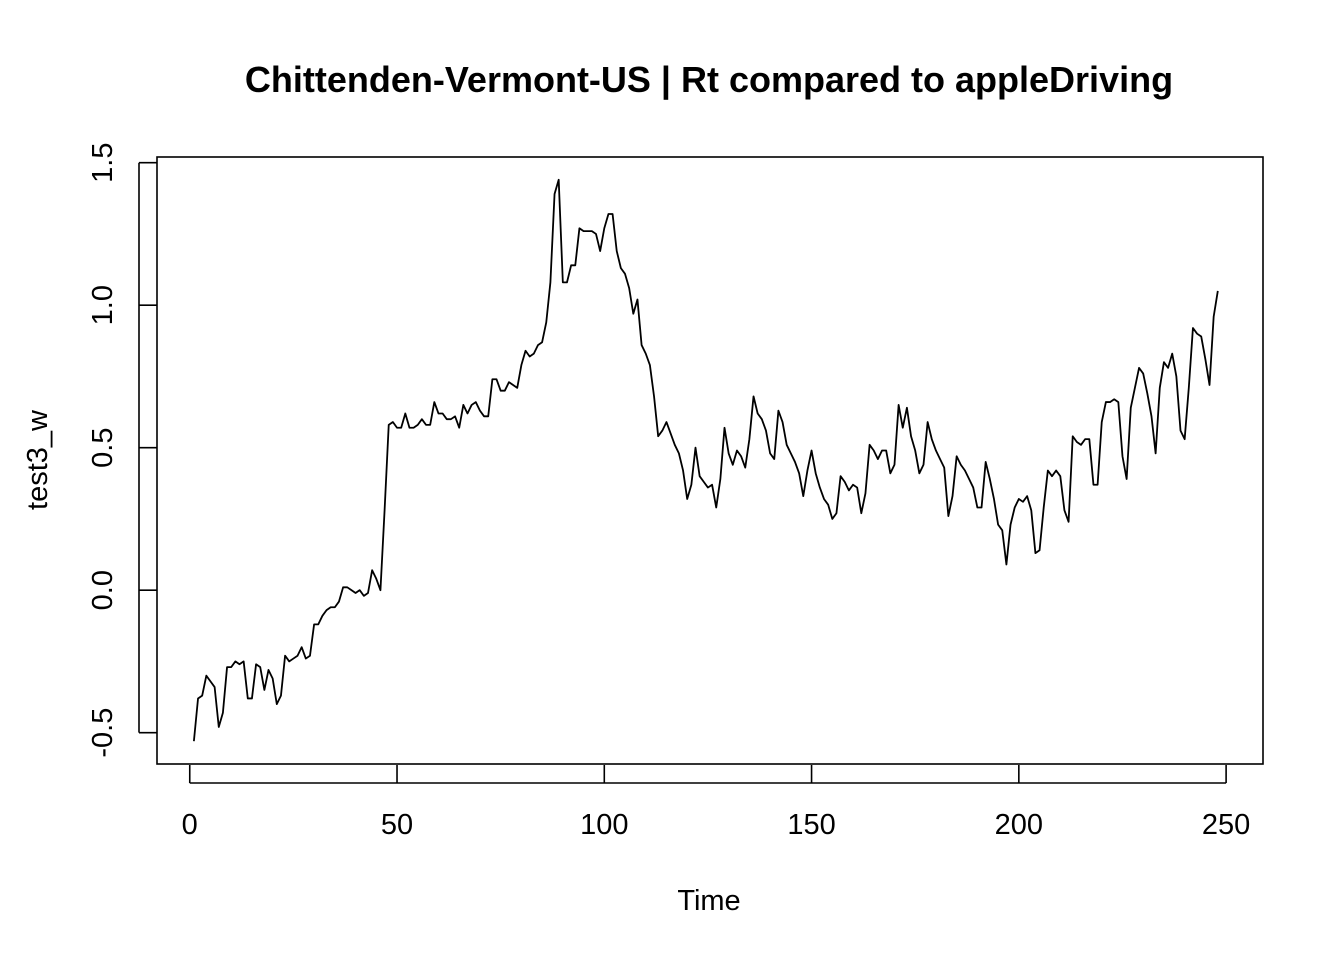 This screenshot has width=1344, height=960. What do you see at coordinates (103, 305) in the screenshot?
I see `y-tick-label: 1.0` at bounding box center [103, 305].